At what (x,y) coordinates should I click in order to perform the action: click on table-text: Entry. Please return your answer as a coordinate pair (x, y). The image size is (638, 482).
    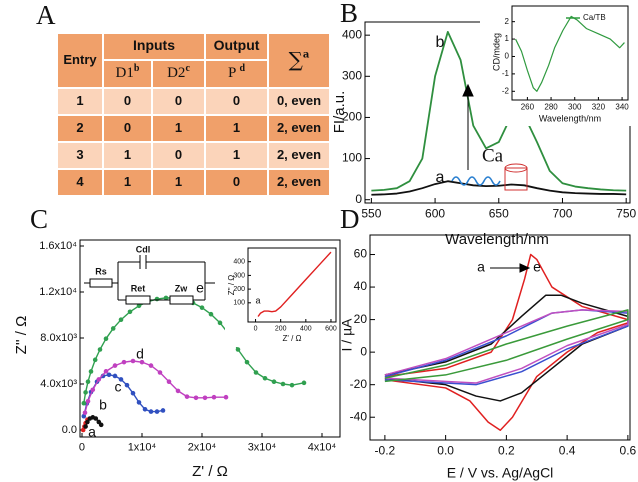
    Looking at the image, I should click on (80, 59).